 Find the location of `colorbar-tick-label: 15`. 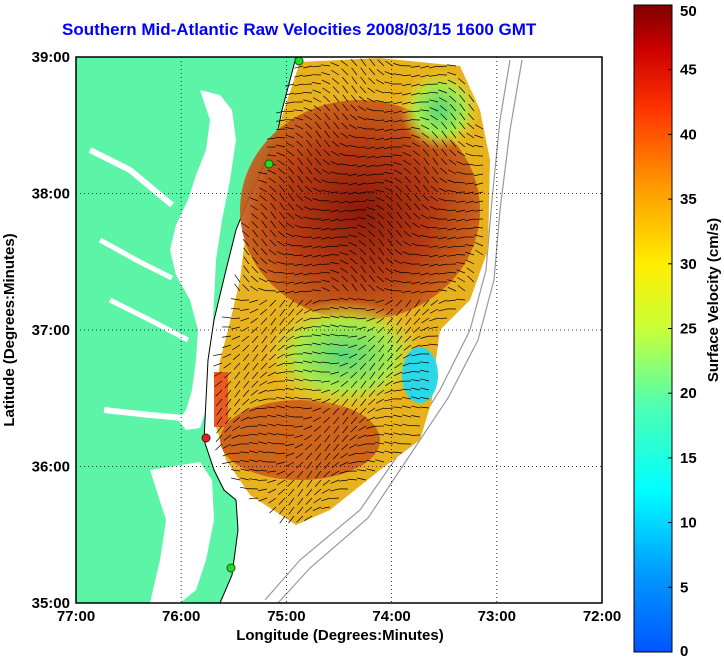

colorbar-tick-label: 15 is located at coordinates (688, 458).